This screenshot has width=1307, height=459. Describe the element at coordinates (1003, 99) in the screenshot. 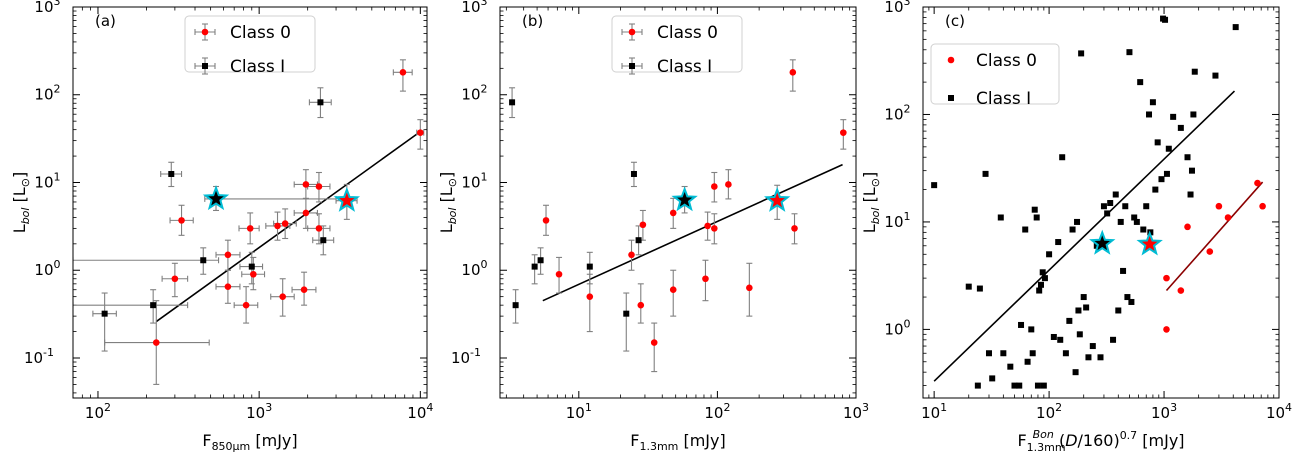

I see `legend-label: Class I` at that location.